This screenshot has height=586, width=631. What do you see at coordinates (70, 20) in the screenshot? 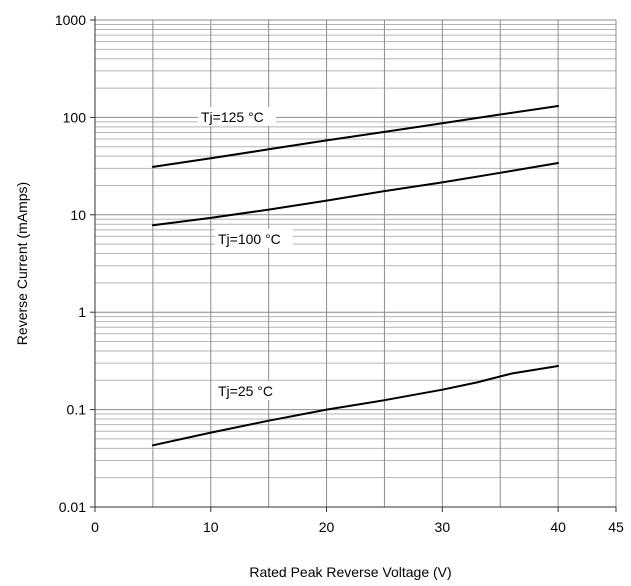
I see `y-tick-label: 1000` at bounding box center [70, 20].